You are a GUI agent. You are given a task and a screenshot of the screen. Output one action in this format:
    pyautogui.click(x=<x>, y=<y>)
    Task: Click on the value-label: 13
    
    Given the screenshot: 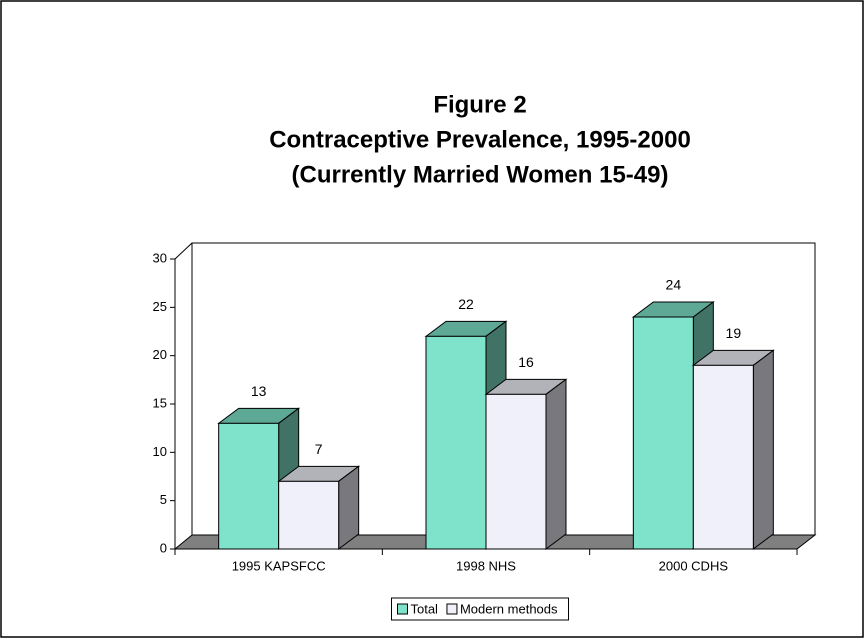 What is the action you would take?
    pyautogui.click(x=259, y=391)
    